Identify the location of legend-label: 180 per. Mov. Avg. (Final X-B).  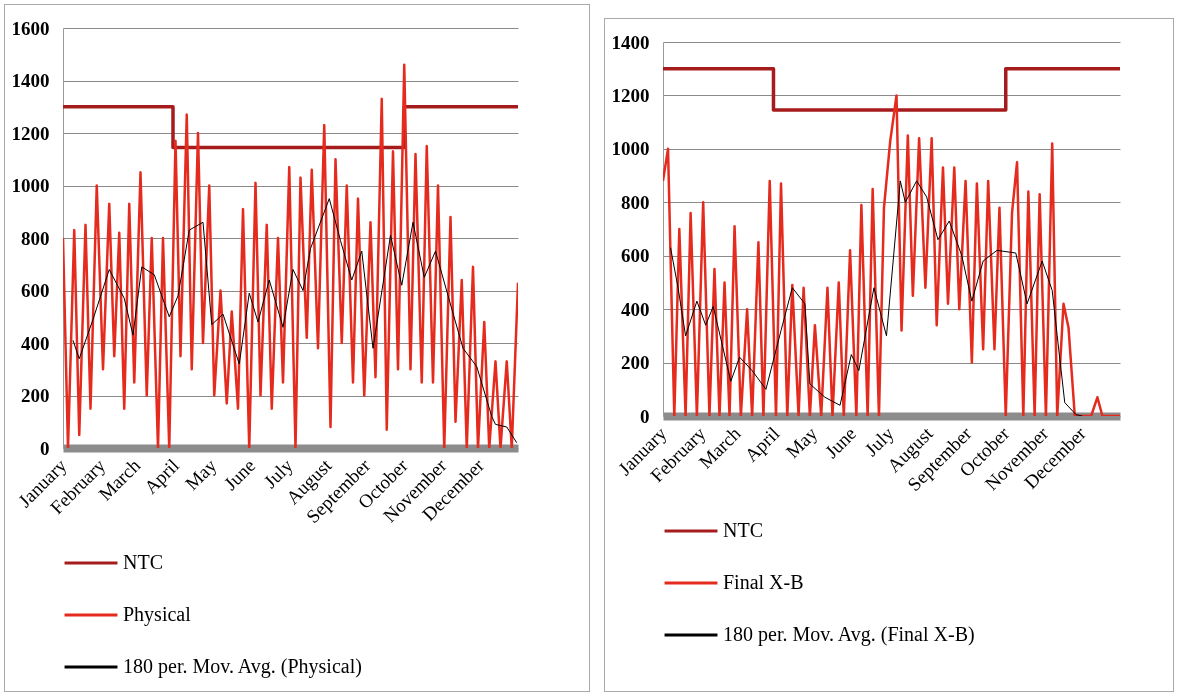
(849, 634).